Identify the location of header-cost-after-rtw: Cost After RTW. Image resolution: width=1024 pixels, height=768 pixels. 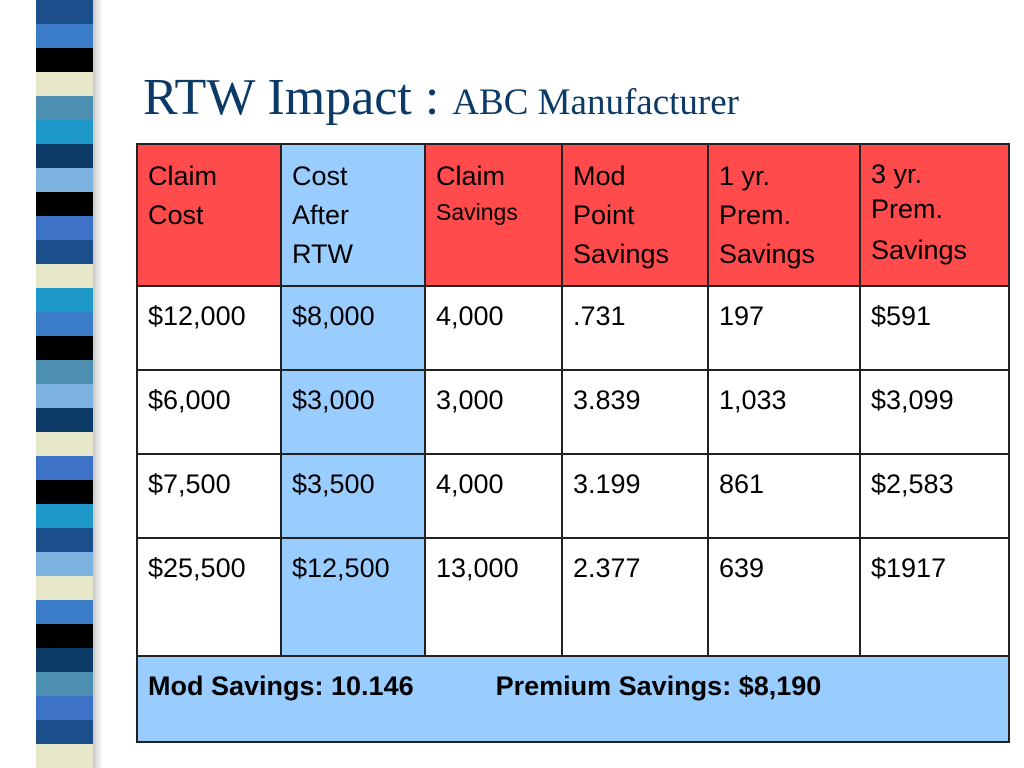
(353, 215).